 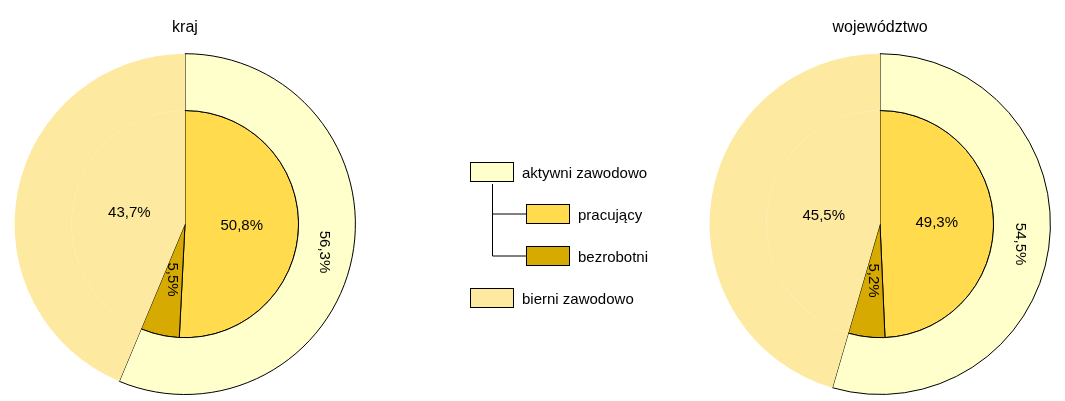 I want to click on data-label: 49,3%, so click(x=937, y=221).